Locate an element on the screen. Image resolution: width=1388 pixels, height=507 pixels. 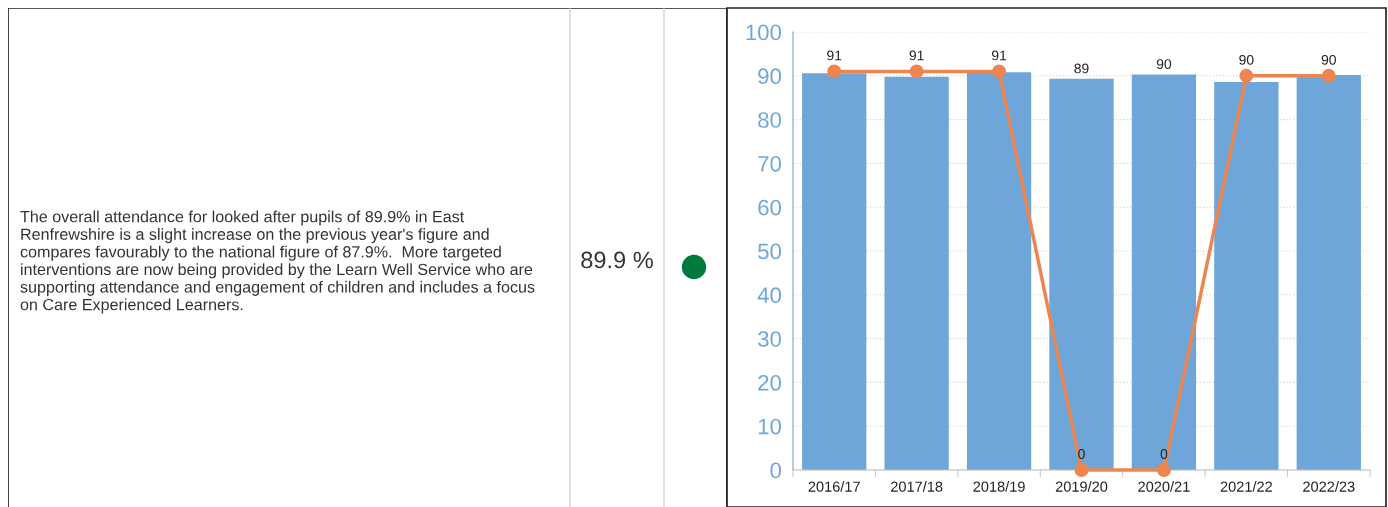
y-tick-label: 40 is located at coordinates (769, 295).